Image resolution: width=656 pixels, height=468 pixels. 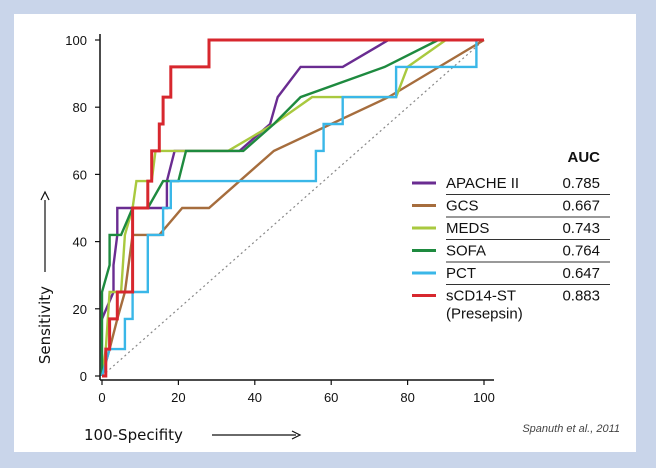 I want to click on legend-label-scd14-st: sCD14-ST, so click(x=481, y=296).